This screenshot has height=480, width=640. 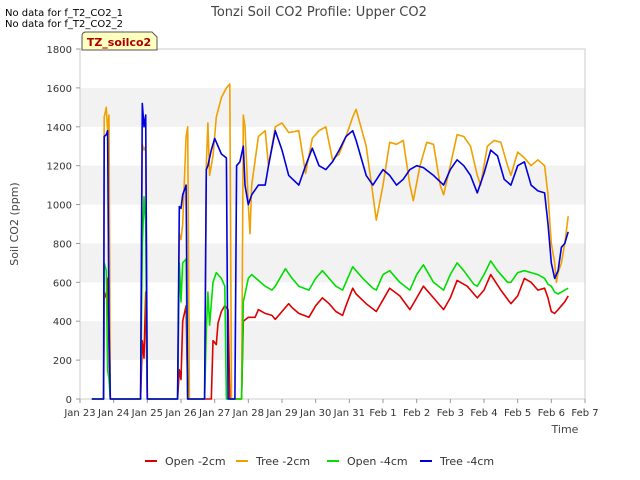 What do you see at coordinates (59, 89) in the screenshot?
I see `y-tick-label: 1600` at bounding box center [59, 89].